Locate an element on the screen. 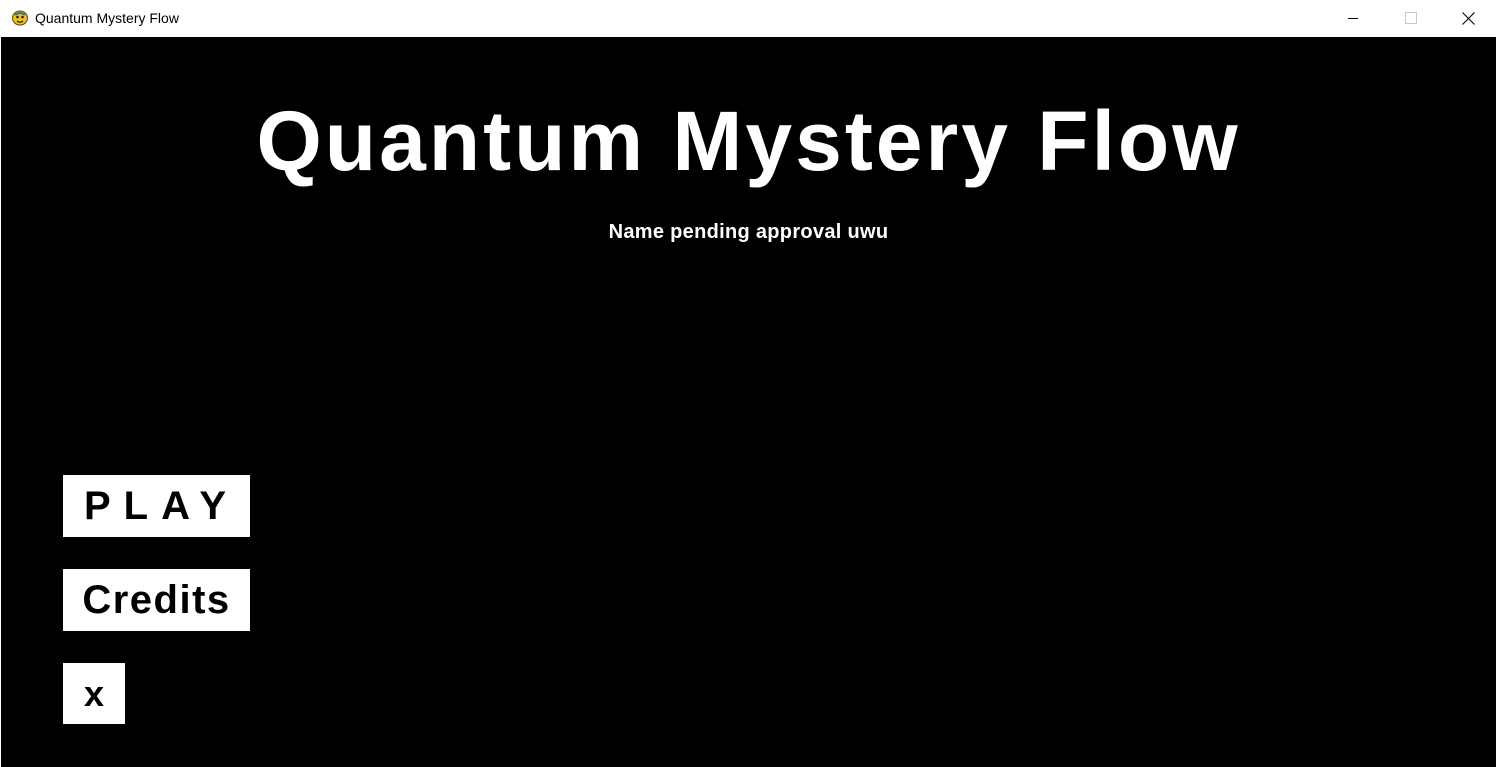 The height and width of the screenshot is (767, 1497). play-button: PLAY is located at coordinates (156, 506).